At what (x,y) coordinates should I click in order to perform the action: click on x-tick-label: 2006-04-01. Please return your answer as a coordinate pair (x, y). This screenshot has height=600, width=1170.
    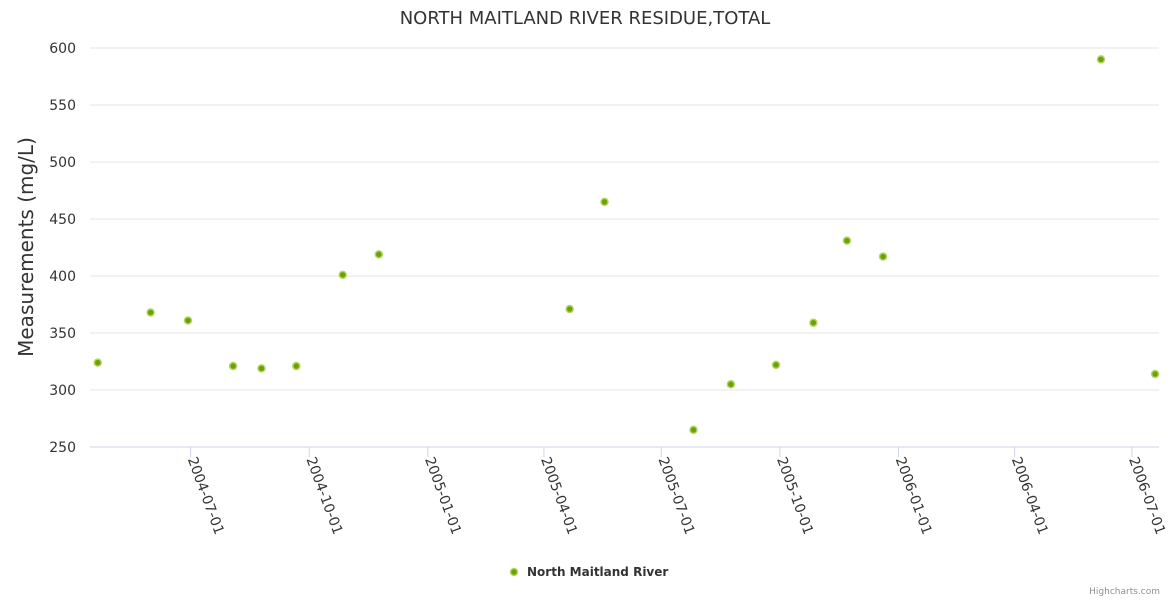
    Looking at the image, I should click on (1029, 496).